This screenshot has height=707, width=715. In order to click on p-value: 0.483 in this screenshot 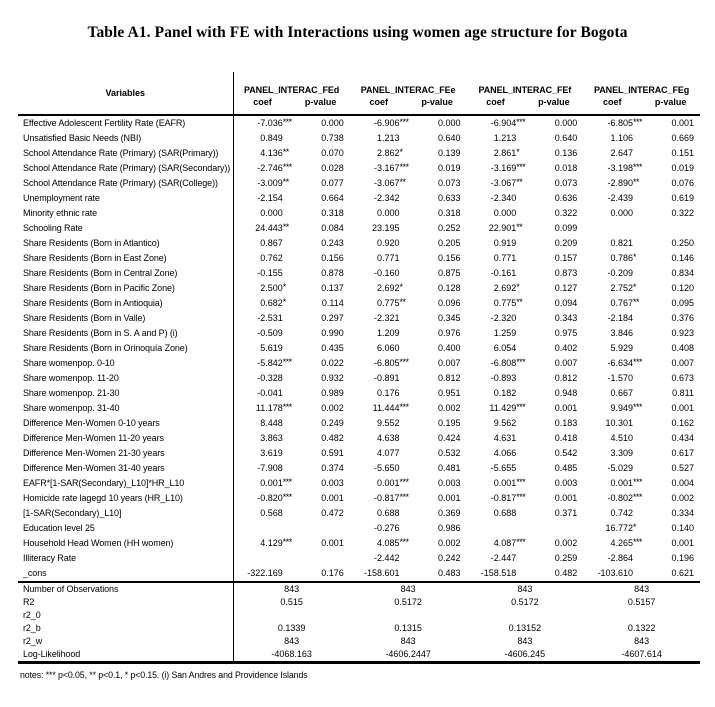, I will do `click(449, 573)`.